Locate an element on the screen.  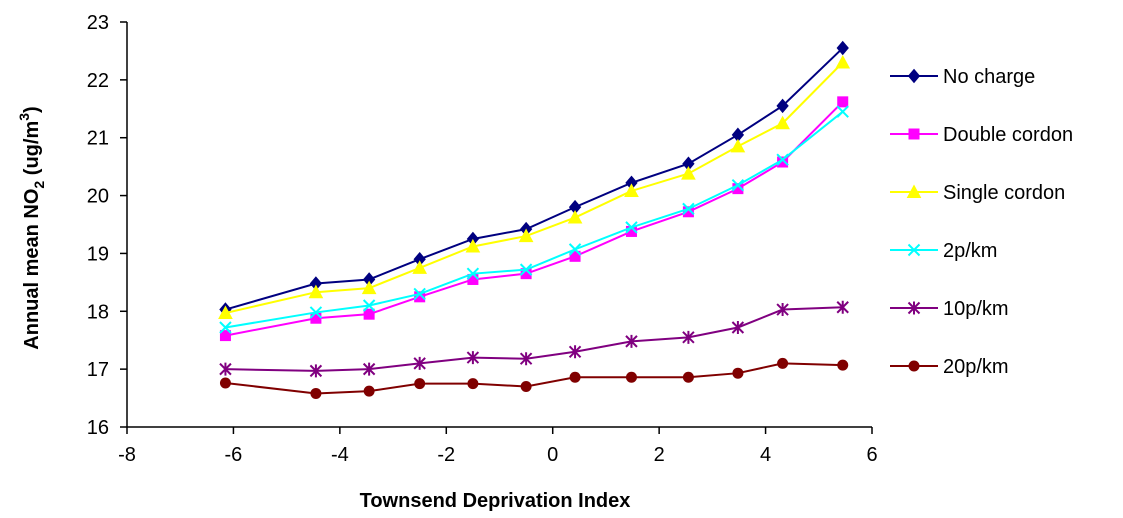
y-tick-label: 20 is located at coordinates (98, 197).